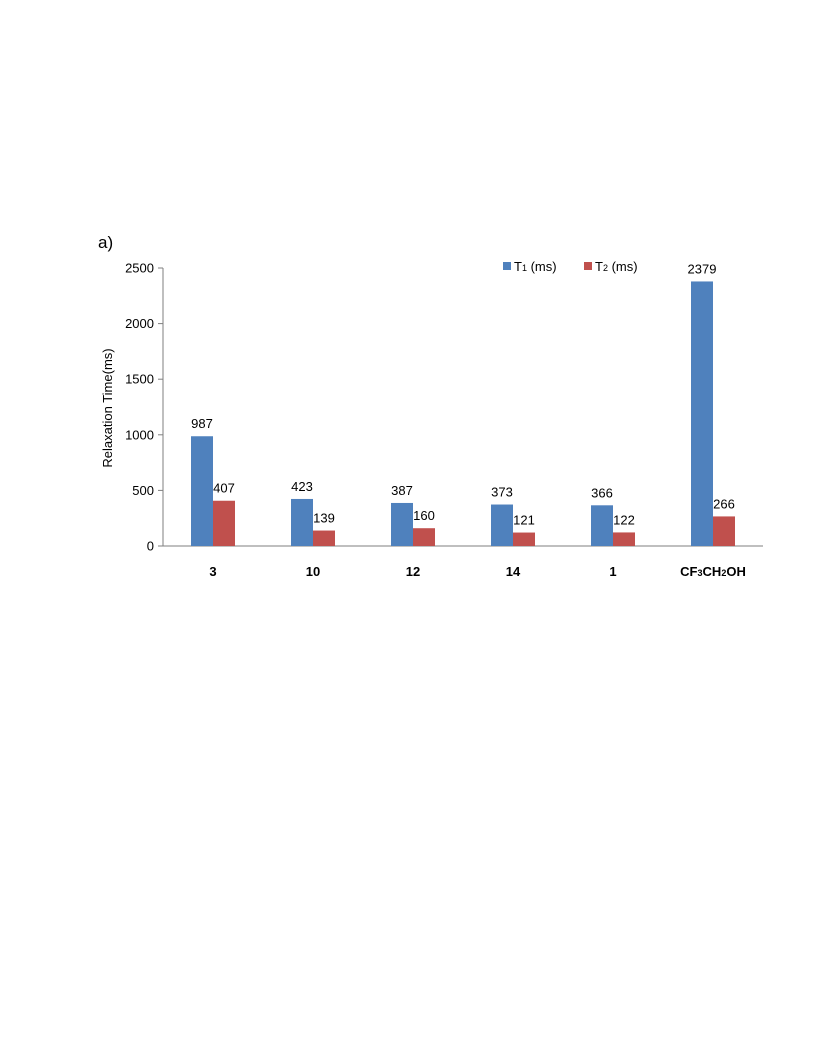  Describe the element at coordinates (424, 515) in the screenshot. I see `data-label: 160` at that location.